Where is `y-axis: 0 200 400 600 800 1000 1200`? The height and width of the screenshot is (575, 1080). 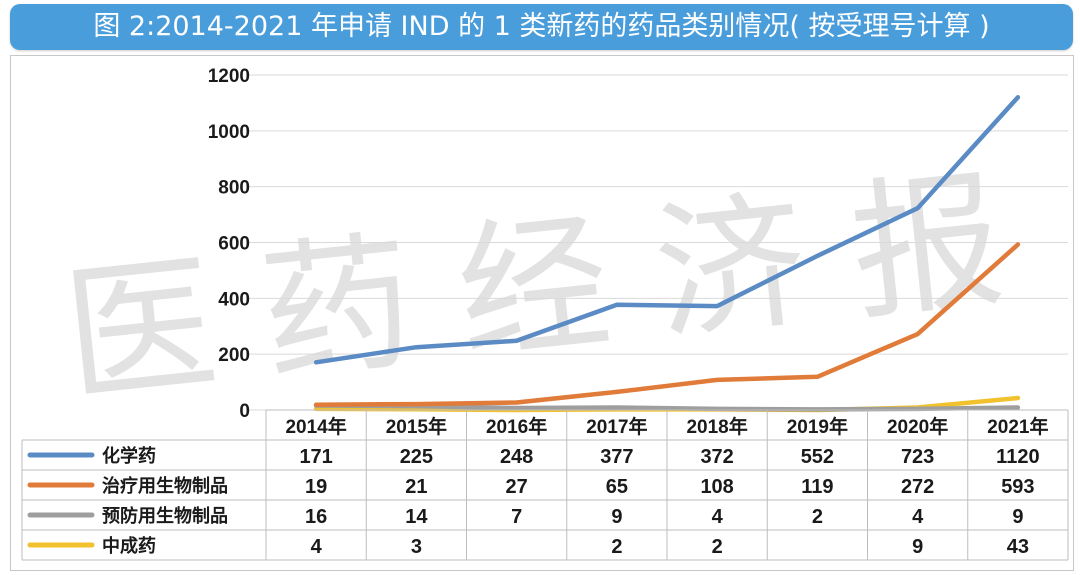
y-axis: 0 200 400 600 800 1000 1200 is located at coordinates (229, 244).